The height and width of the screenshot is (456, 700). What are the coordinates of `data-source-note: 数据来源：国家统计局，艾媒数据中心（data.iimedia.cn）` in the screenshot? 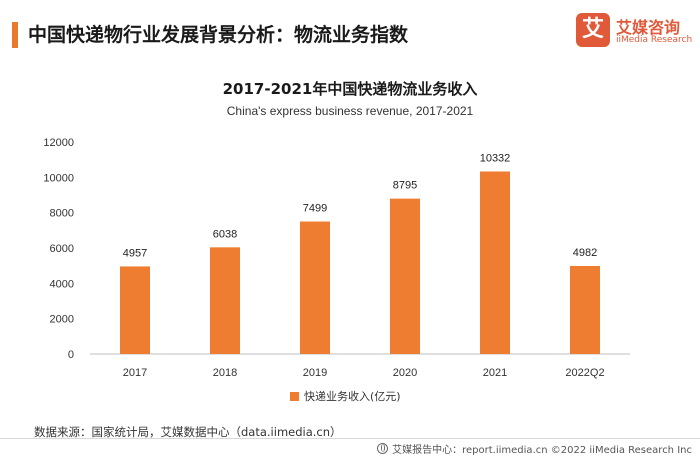 It's located at (188, 432).